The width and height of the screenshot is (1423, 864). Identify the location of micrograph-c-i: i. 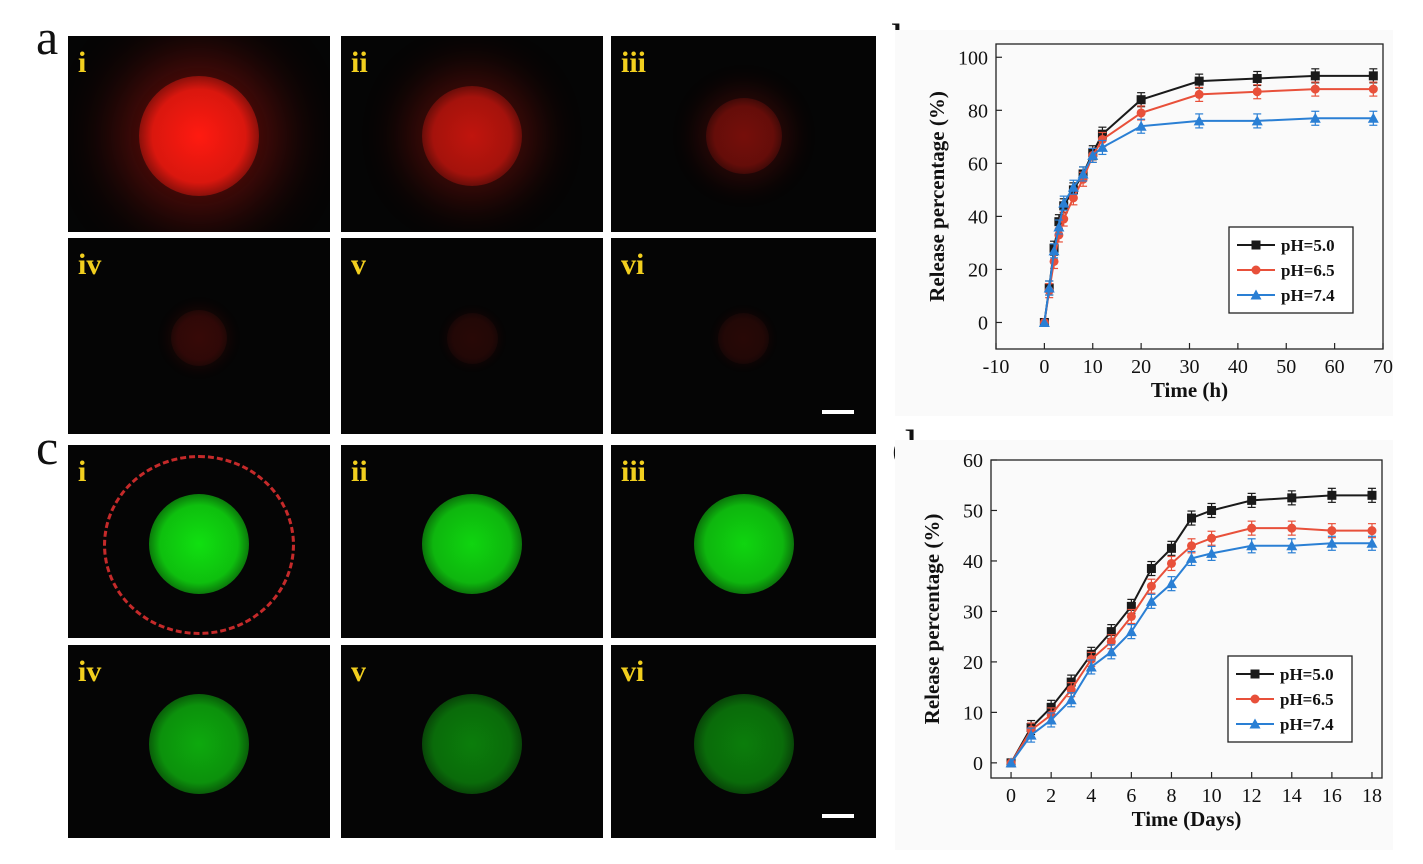
(199, 541).